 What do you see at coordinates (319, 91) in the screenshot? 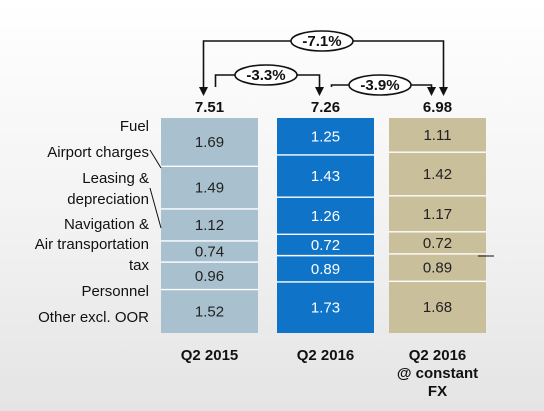
I see `change-q2-2015-to-q2-2016-arrowhead` at bounding box center [319, 91].